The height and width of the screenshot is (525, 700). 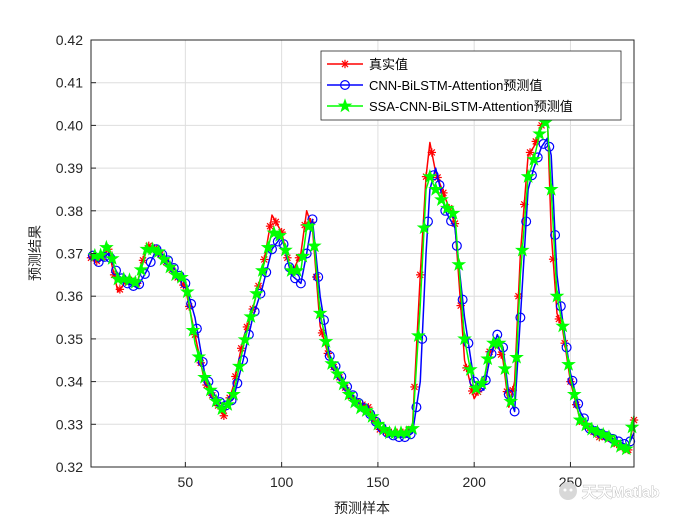 What do you see at coordinates (565, 490) in the screenshot?
I see `wechat-icon-eye-left` at bounding box center [565, 490].